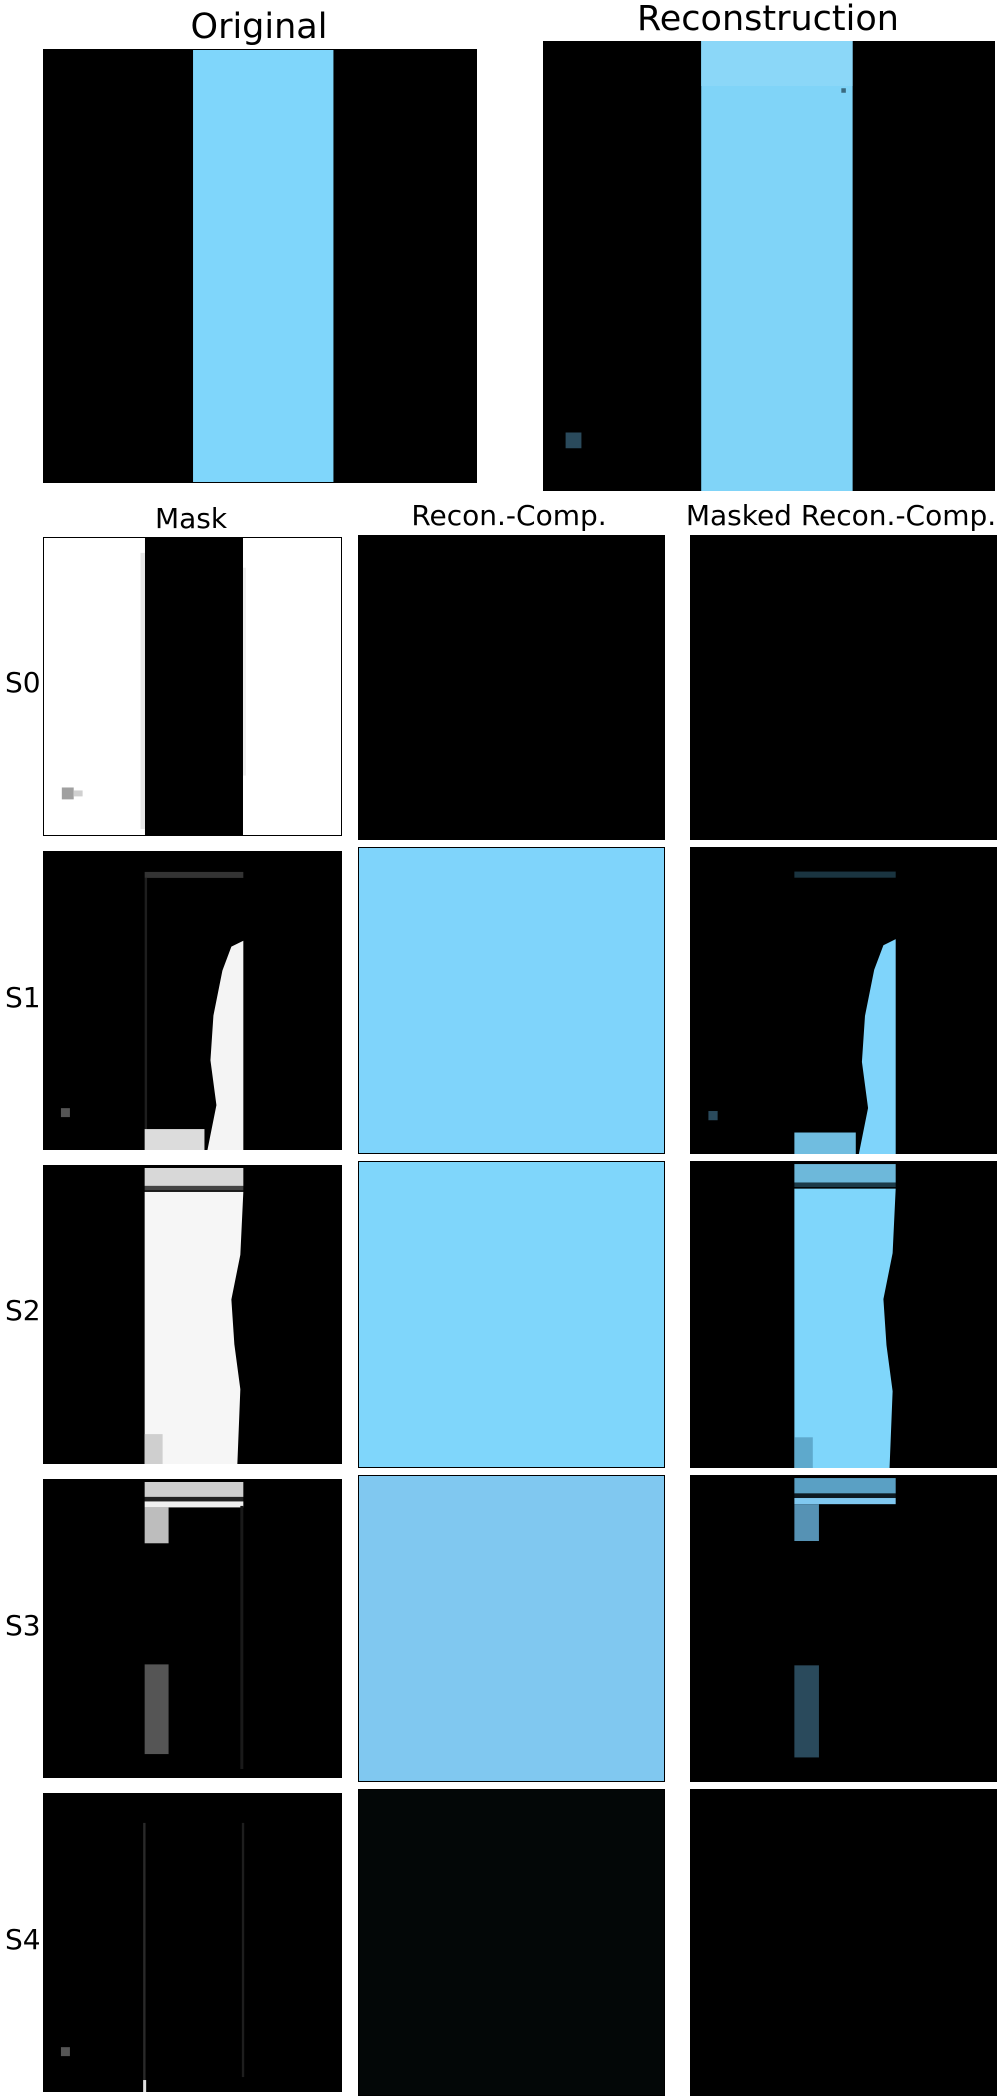  What do you see at coordinates (509, 515) in the screenshot?
I see `recon-comp-column-title: Recon.-Comp.` at bounding box center [509, 515].